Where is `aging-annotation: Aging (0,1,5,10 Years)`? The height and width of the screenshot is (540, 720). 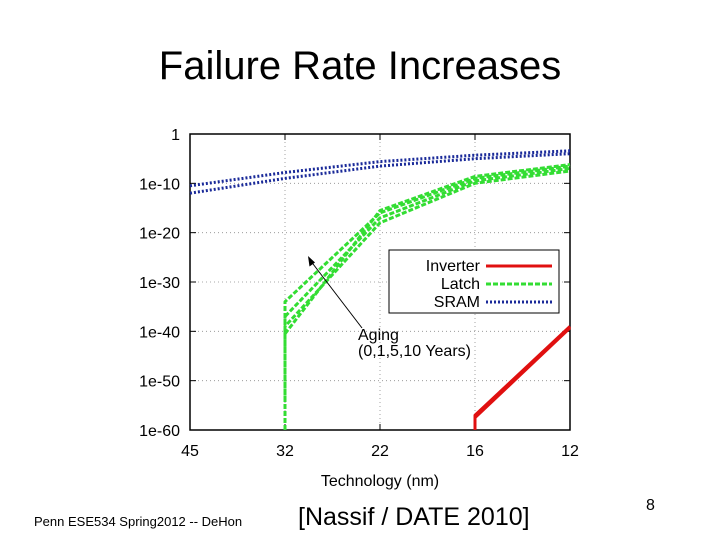 aging-annotation: Aging (0,1,5,10 Years) is located at coordinates (389, 308).